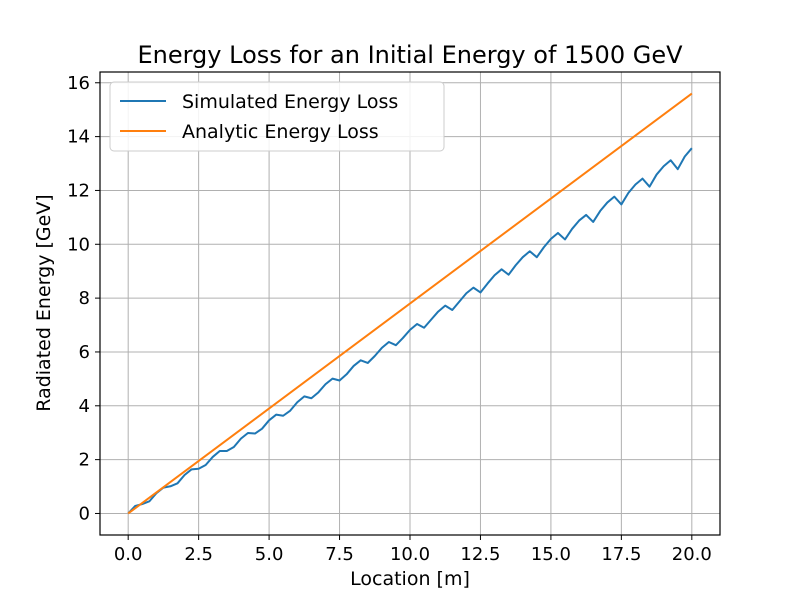 The height and width of the screenshot is (600, 800). Describe the element at coordinates (78, 83) in the screenshot. I see `y-tick-label: 16` at that location.